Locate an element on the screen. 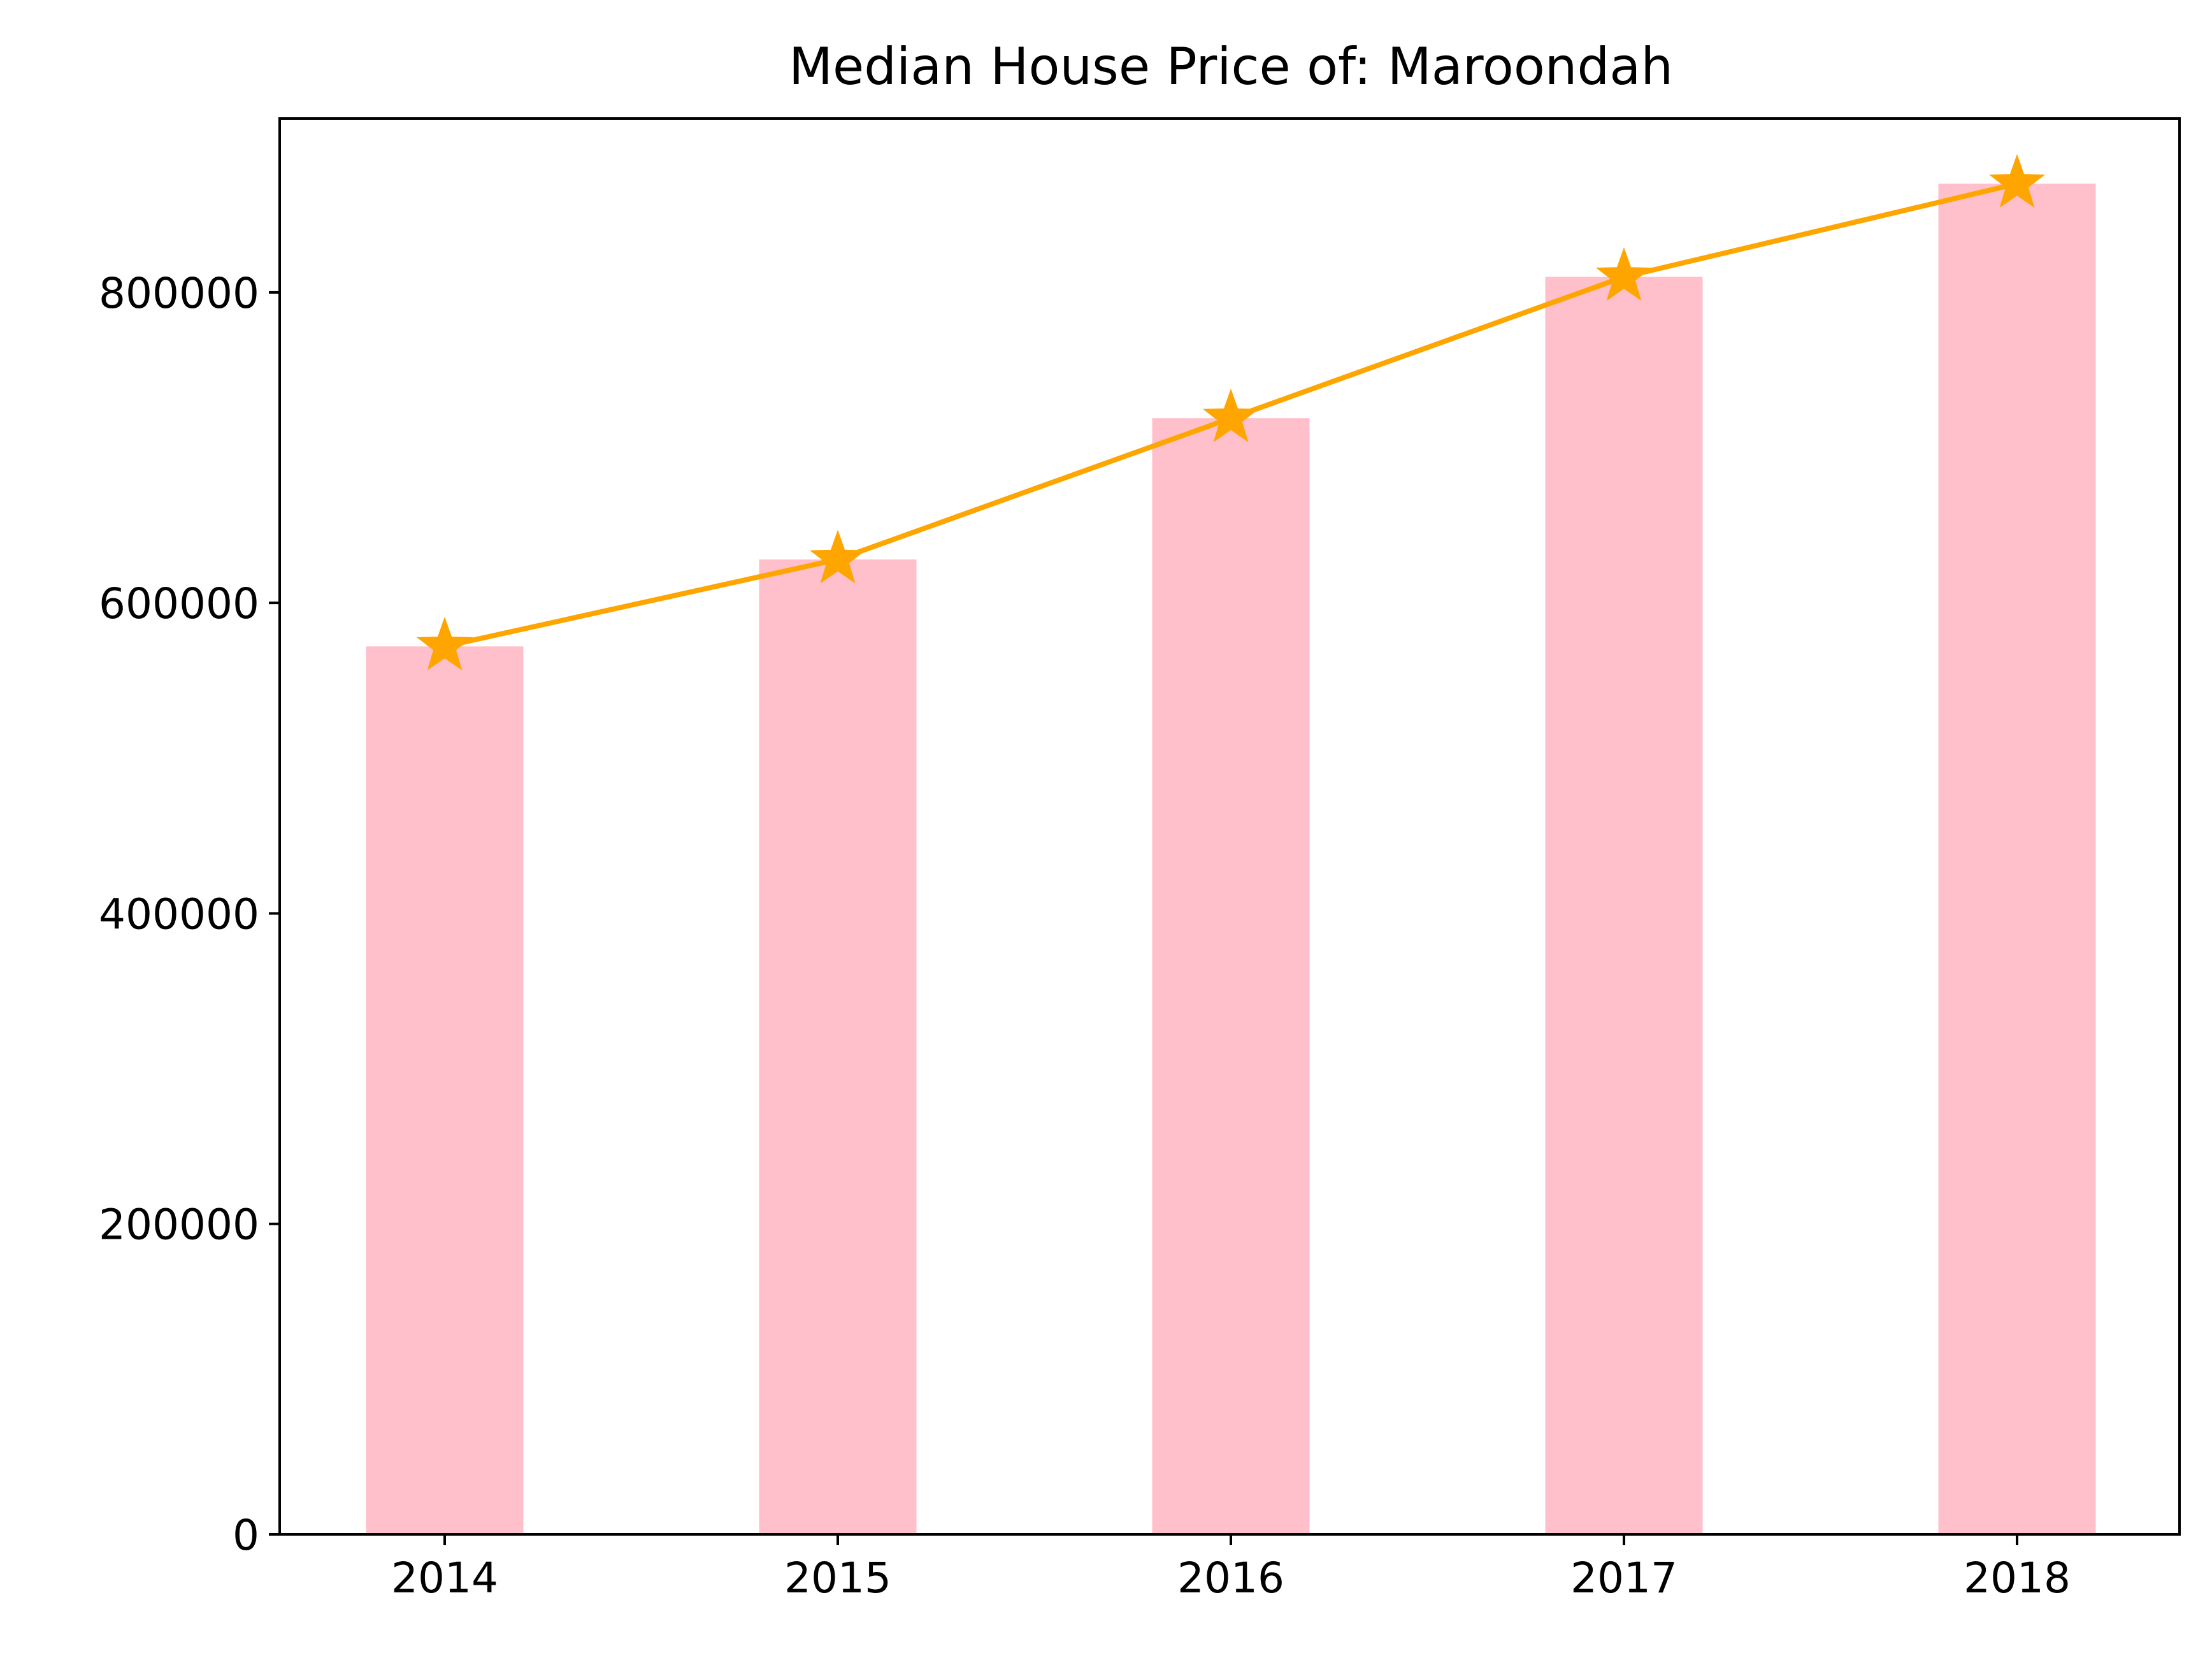 Image resolution: width=2212 pixels, height=1658 pixels. x-tick-label-2014: 2014 is located at coordinates (444, 1578).